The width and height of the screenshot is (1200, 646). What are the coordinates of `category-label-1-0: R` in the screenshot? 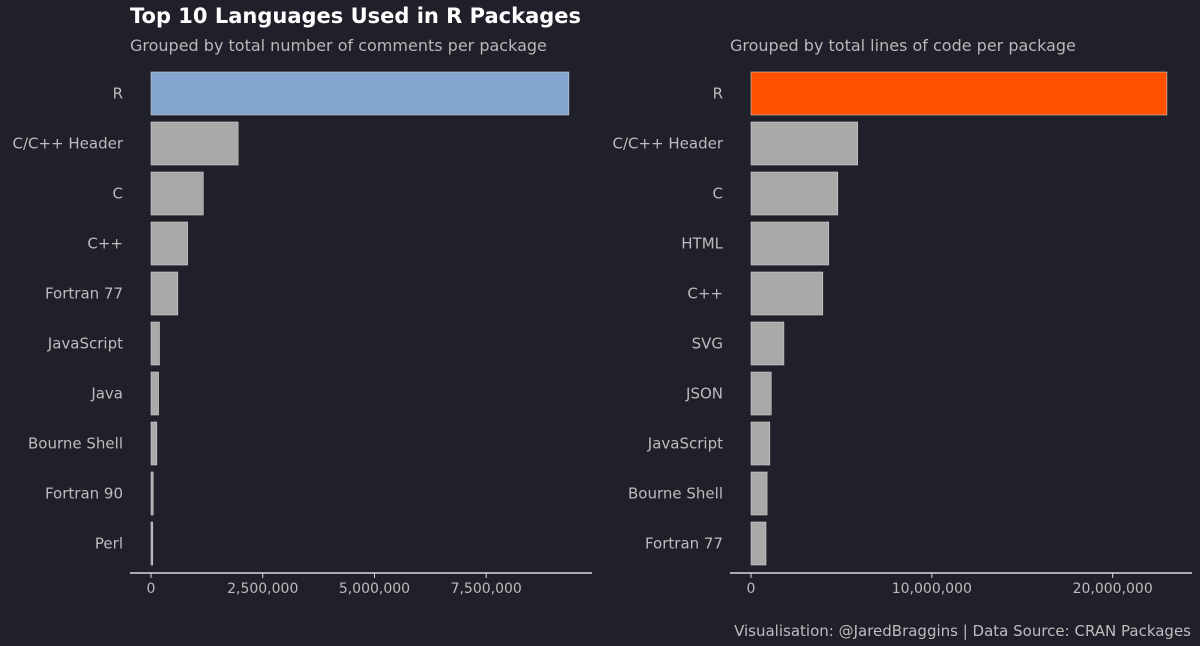 It's located at (718, 94).